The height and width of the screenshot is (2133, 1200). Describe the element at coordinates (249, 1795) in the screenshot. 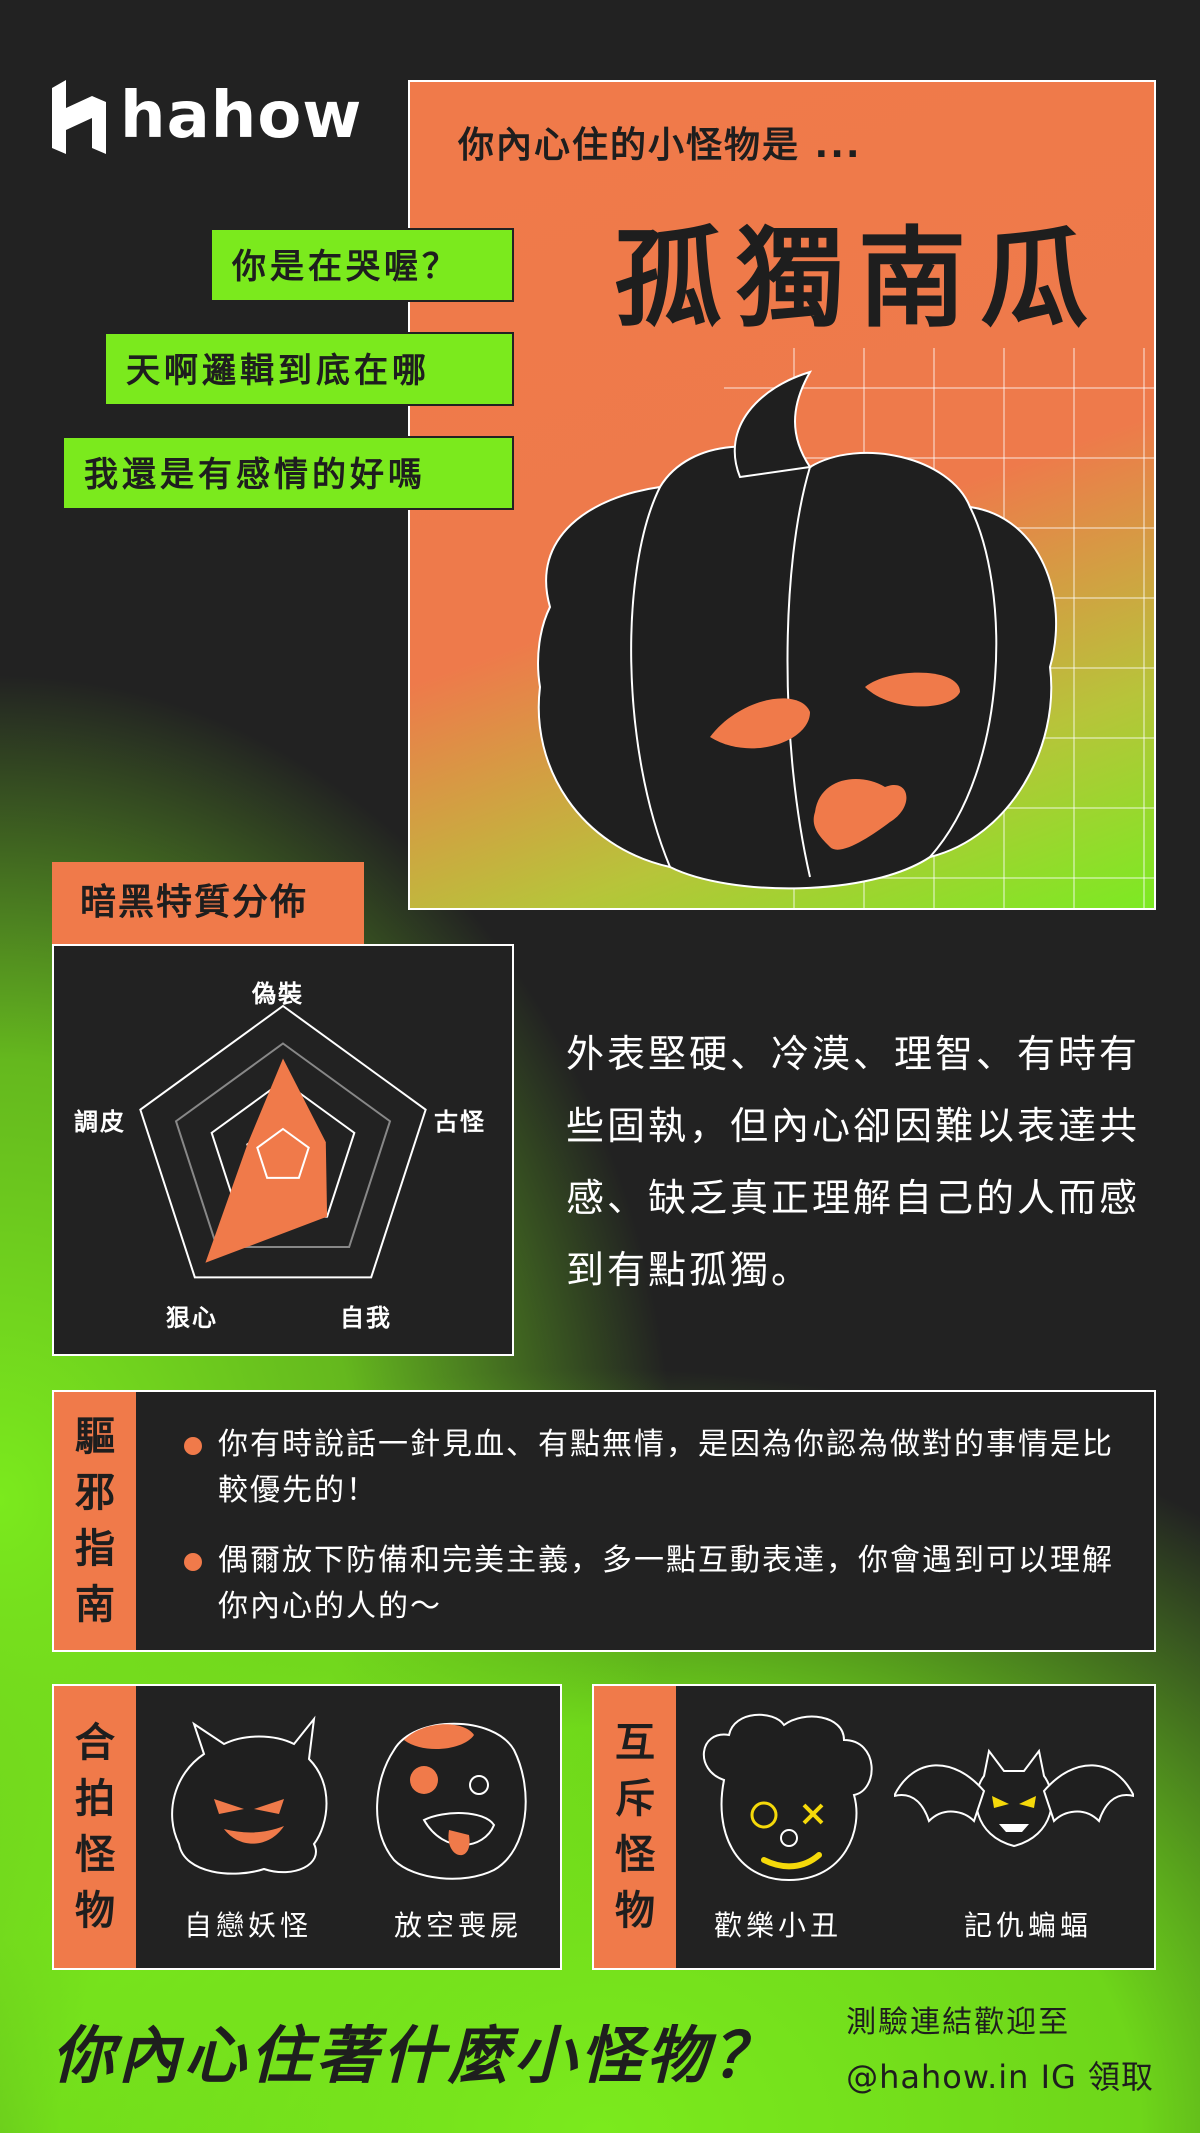

I see `narcissist-ghost-icon` at that location.